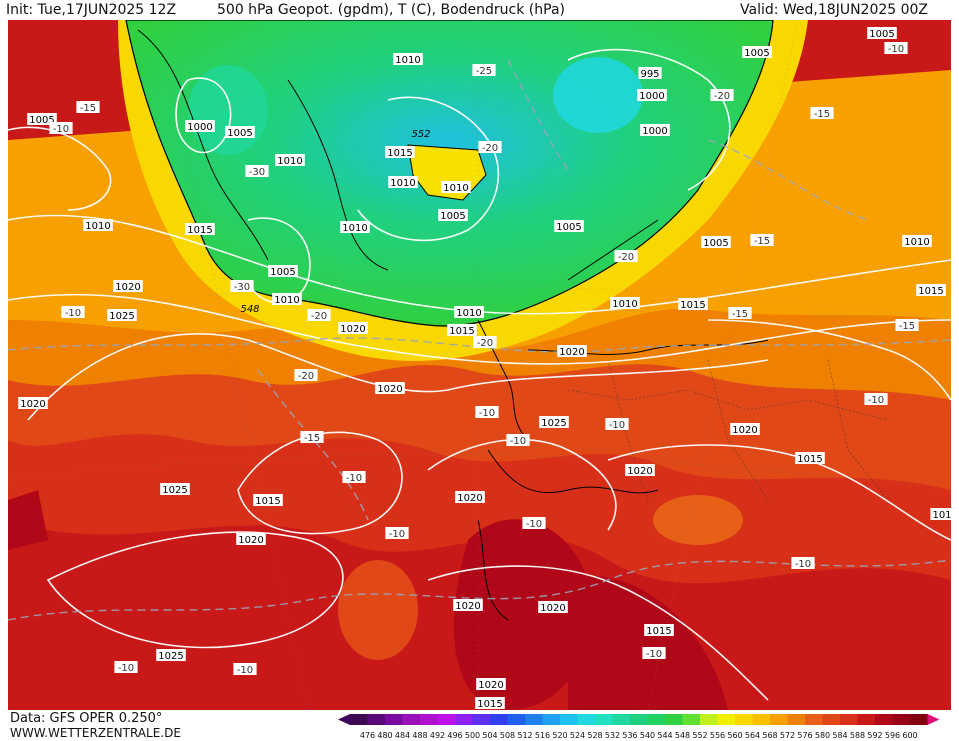 The image size is (959, 741). I want to click on scale-value-label: 484, so click(402, 735).